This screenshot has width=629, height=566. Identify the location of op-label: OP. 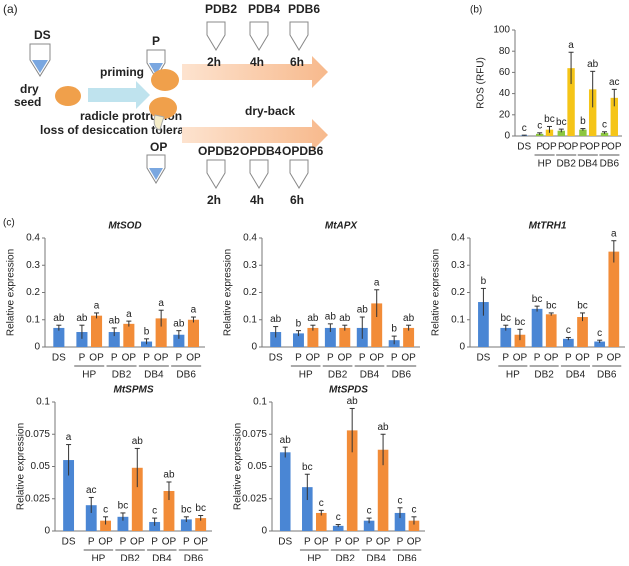
(158, 147).